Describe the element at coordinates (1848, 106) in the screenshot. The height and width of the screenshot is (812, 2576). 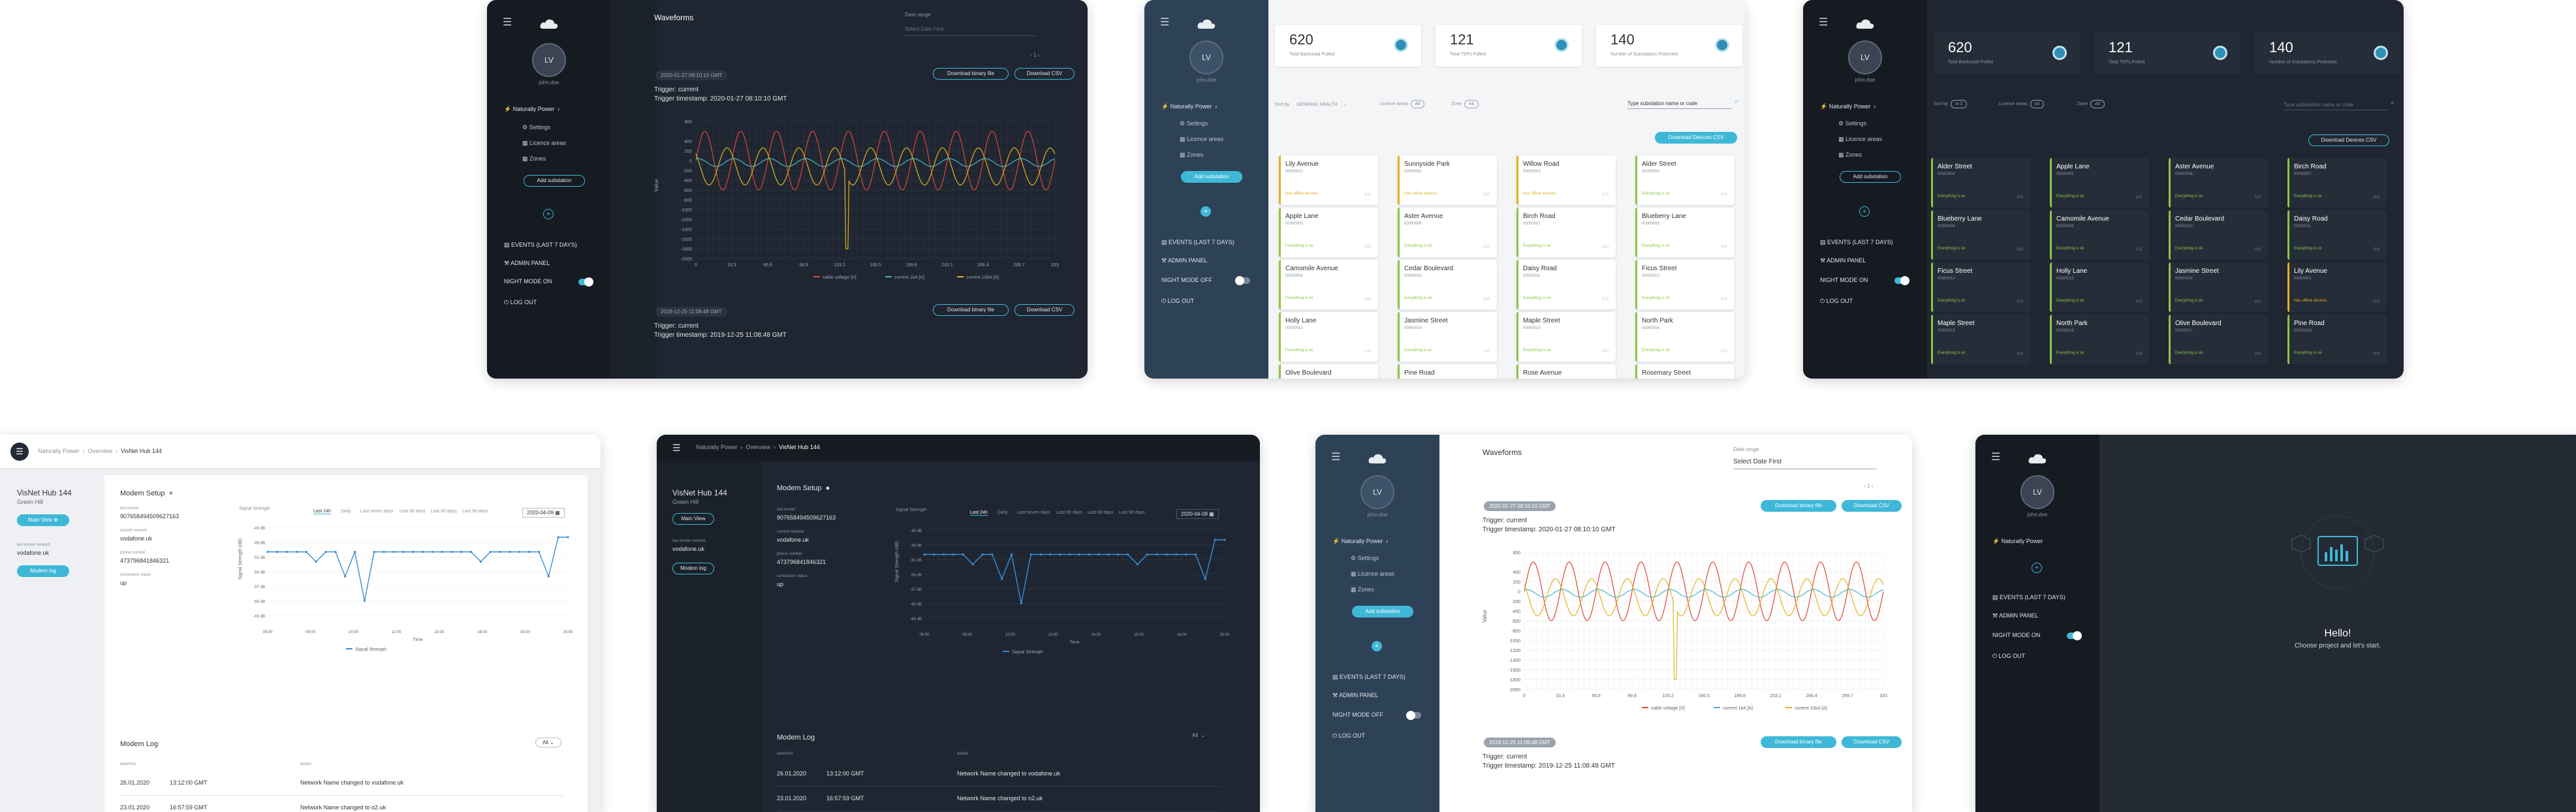
I see `project-selector: ⚡ Naturally Power ›` at that location.